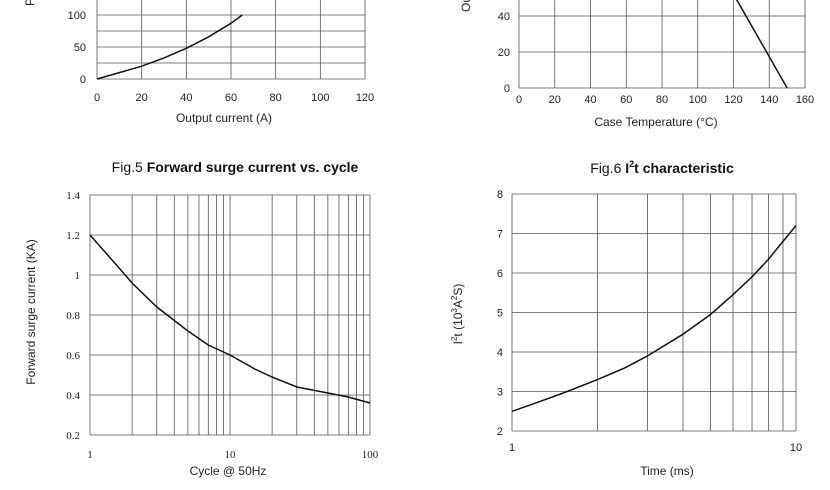 This screenshot has width=830, height=490. Describe the element at coordinates (654, 319) in the screenshot. I see `fig6-series-line` at that location.